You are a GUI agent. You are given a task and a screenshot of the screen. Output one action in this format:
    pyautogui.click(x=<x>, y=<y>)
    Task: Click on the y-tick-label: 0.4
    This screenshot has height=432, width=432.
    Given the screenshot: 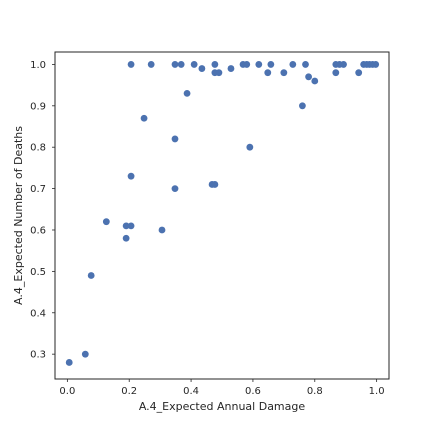 What is the action you would take?
    pyautogui.click(x=38, y=313)
    